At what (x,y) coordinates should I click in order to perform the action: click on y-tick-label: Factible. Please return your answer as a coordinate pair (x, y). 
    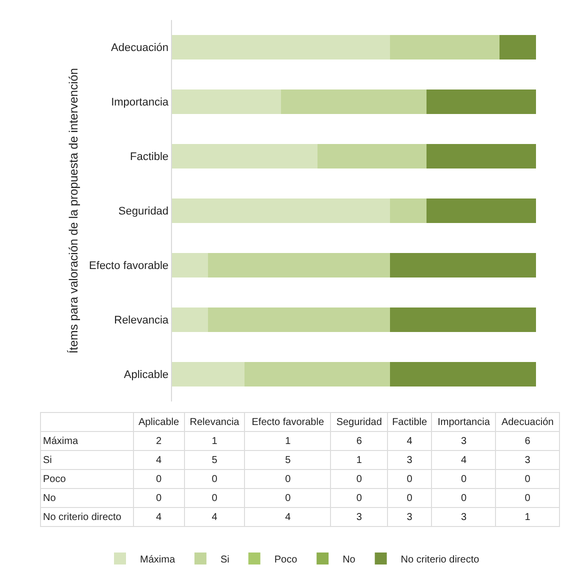
    Looking at the image, I should click on (149, 157).